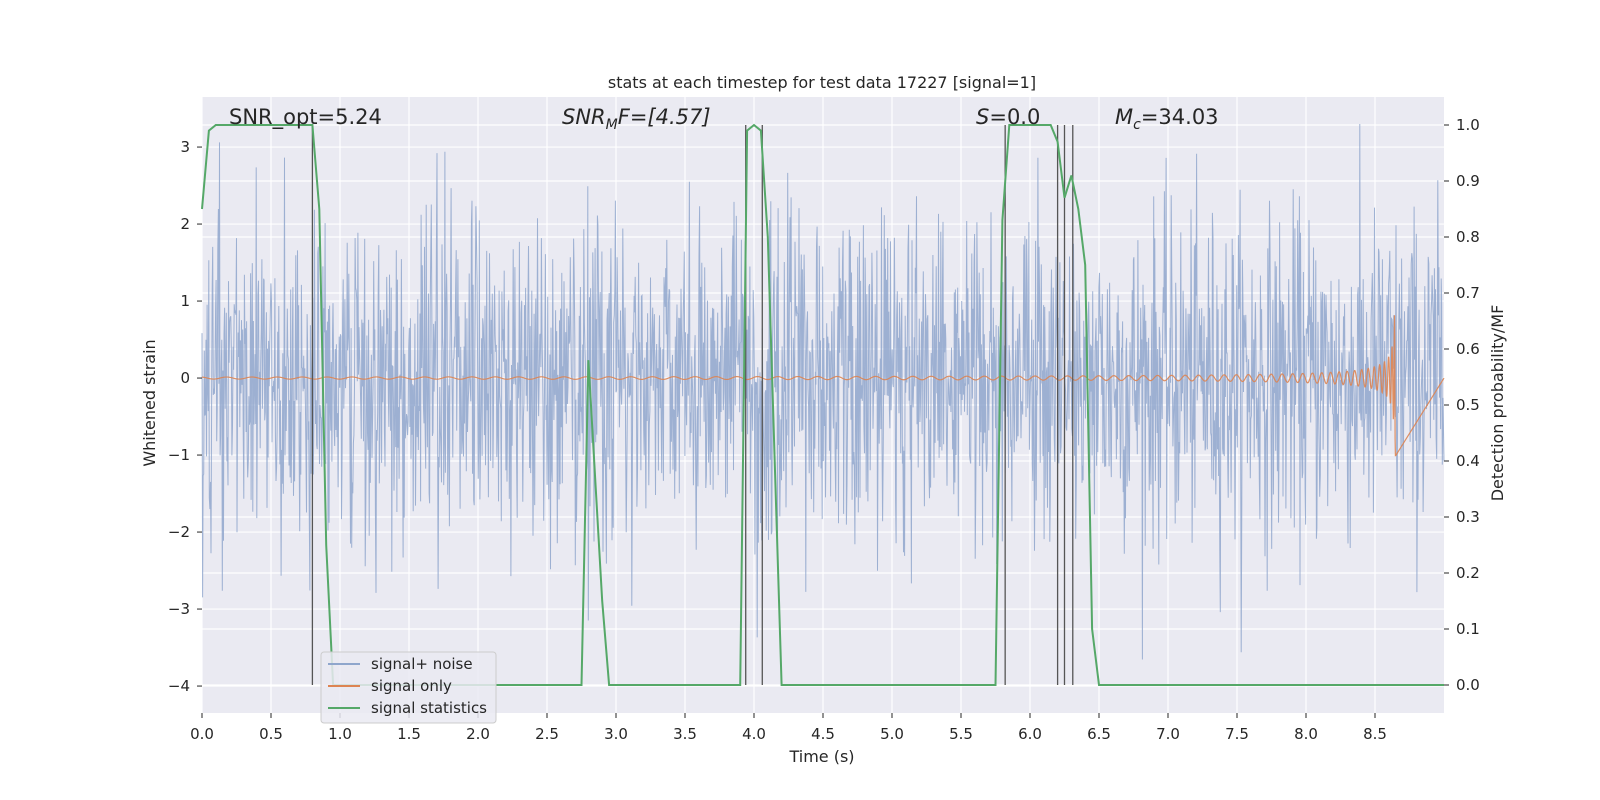 This screenshot has height=800, width=1600. What do you see at coordinates (754, 734) in the screenshot?
I see `x-tick-label: 4.0` at bounding box center [754, 734].